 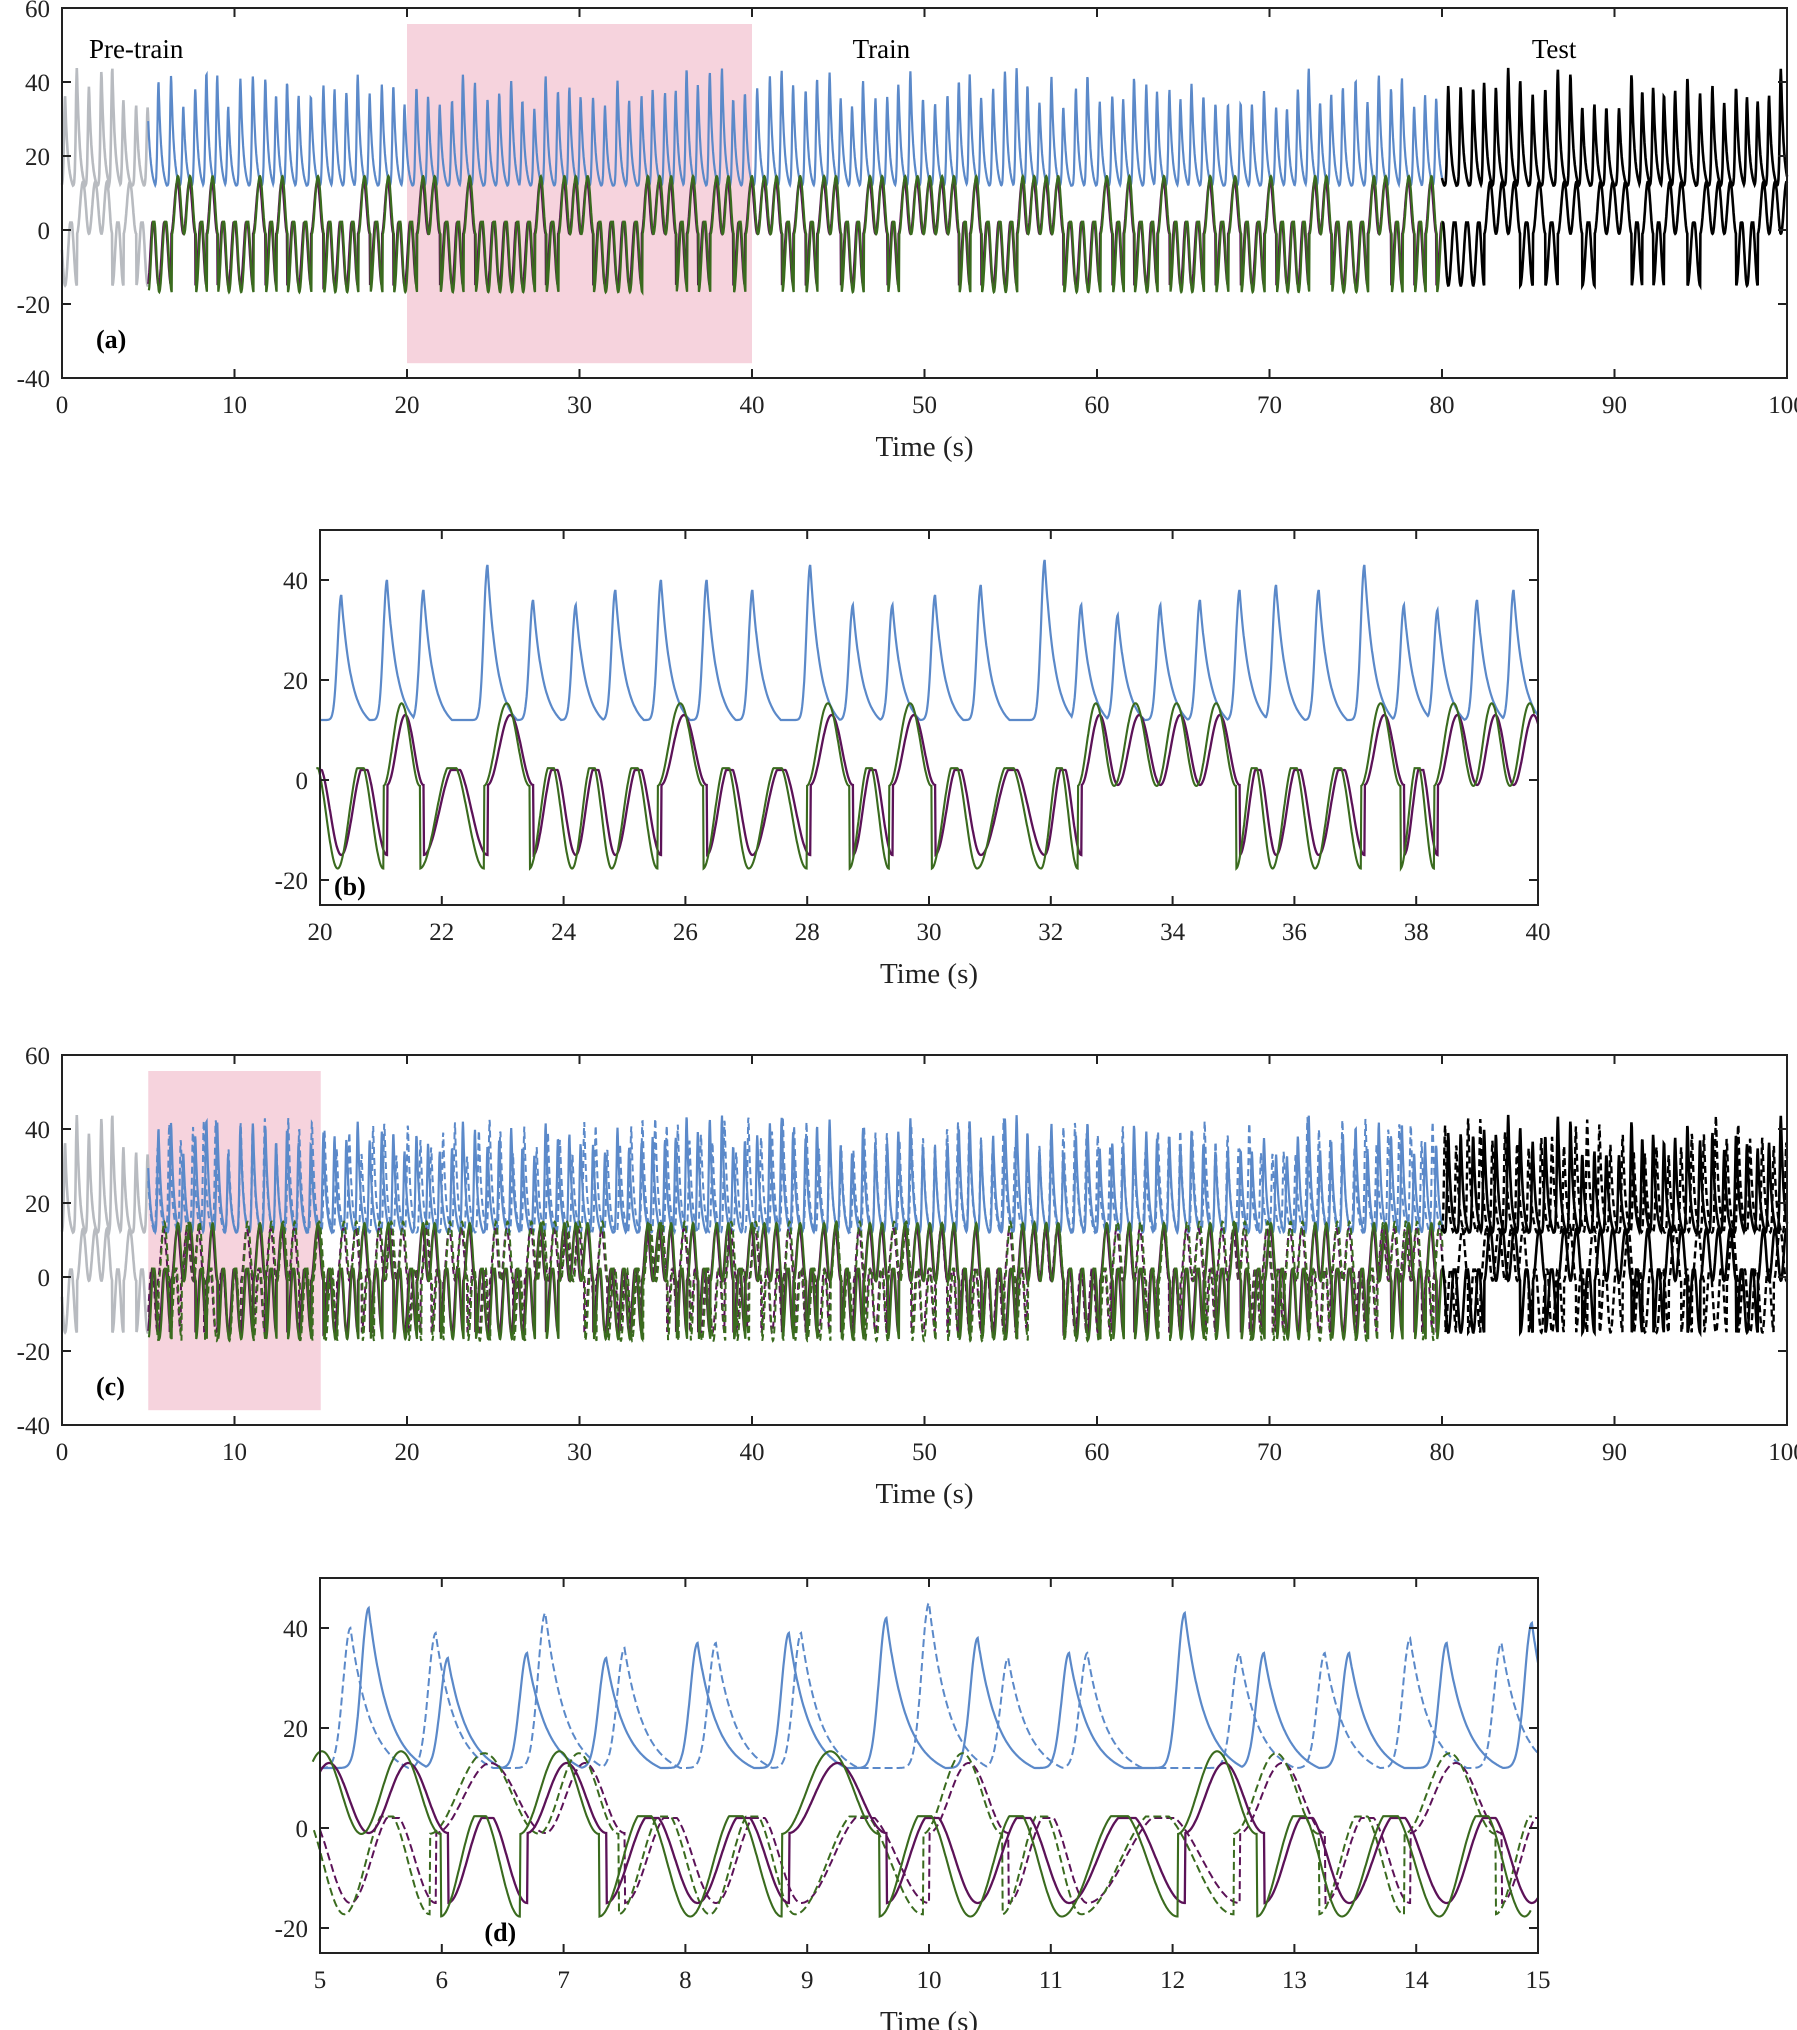 What do you see at coordinates (1051, 1980) in the screenshot?
I see `x-tick-label: 11` at bounding box center [1051, 1980].